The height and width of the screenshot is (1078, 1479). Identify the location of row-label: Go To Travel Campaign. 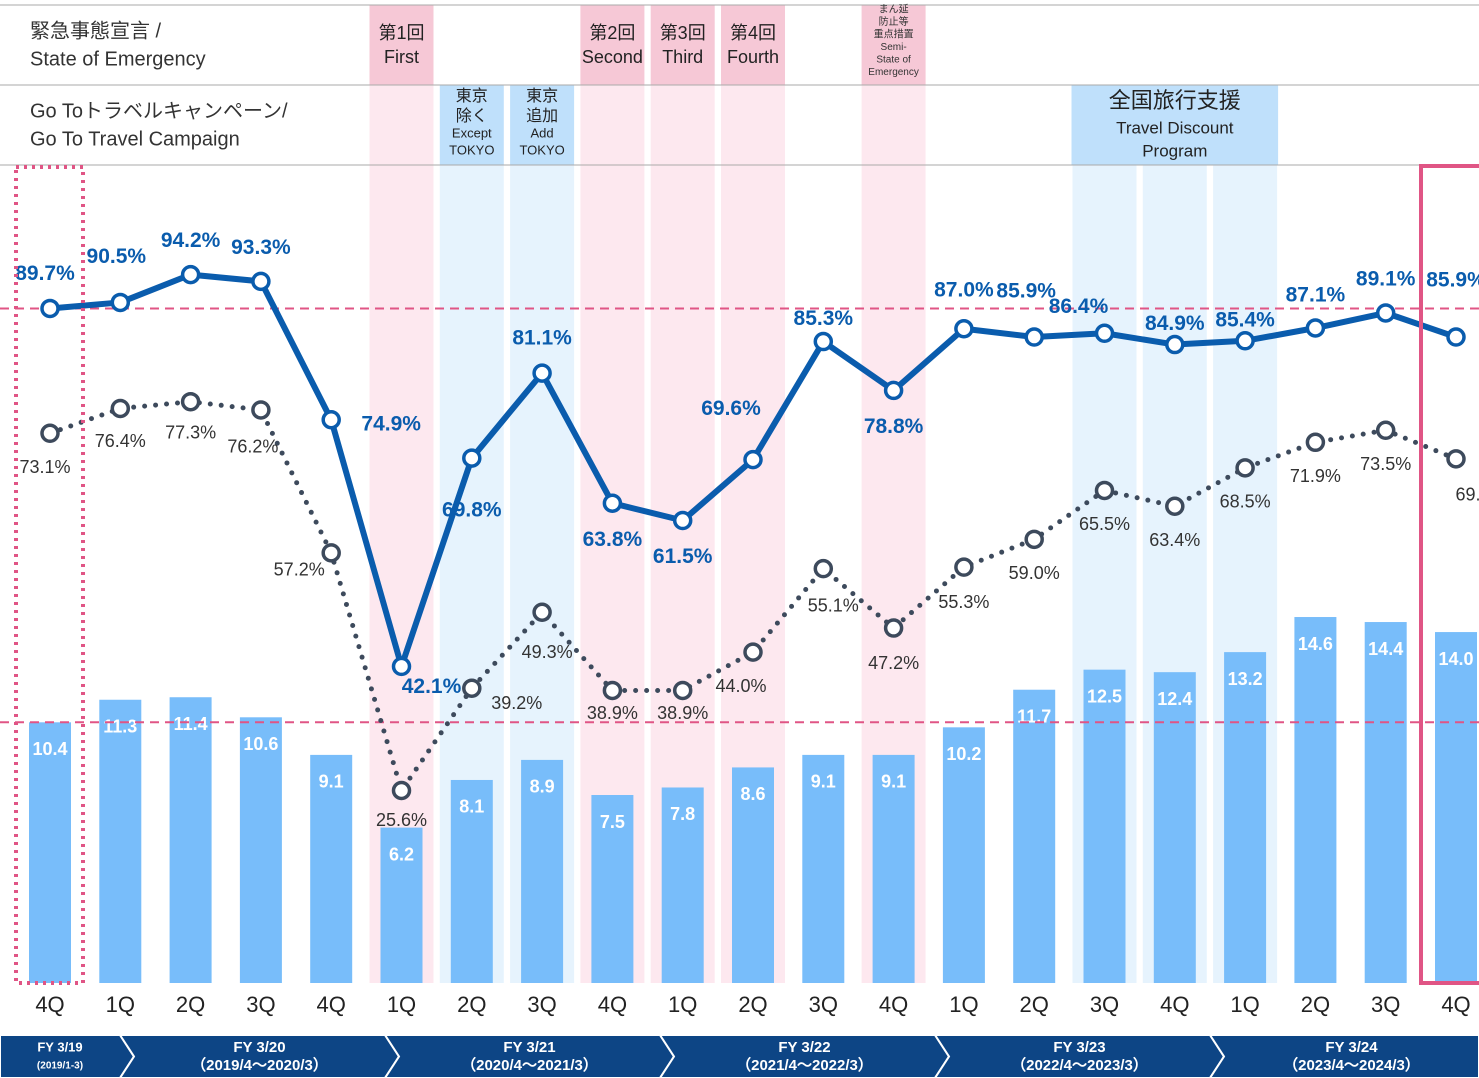
(135, 139).